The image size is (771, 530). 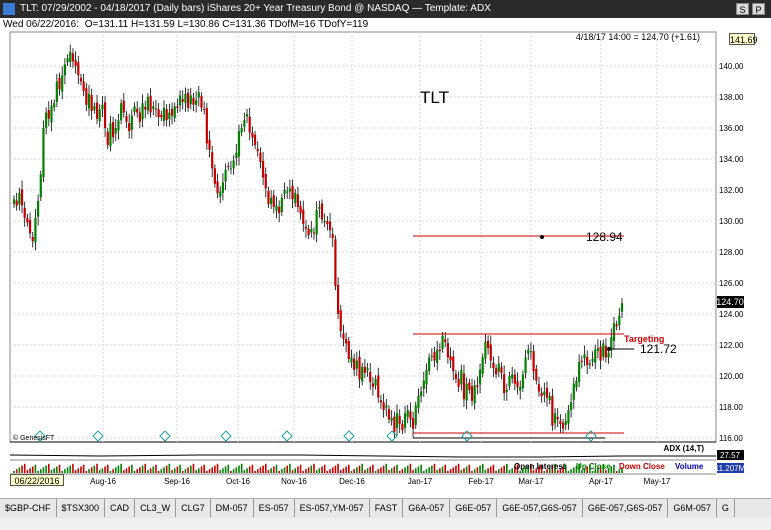 What do you see at coordinates (81, 508) in the screenshot?
I see `tab-tsx300: $TSX300` at bounding box center [81, 508].